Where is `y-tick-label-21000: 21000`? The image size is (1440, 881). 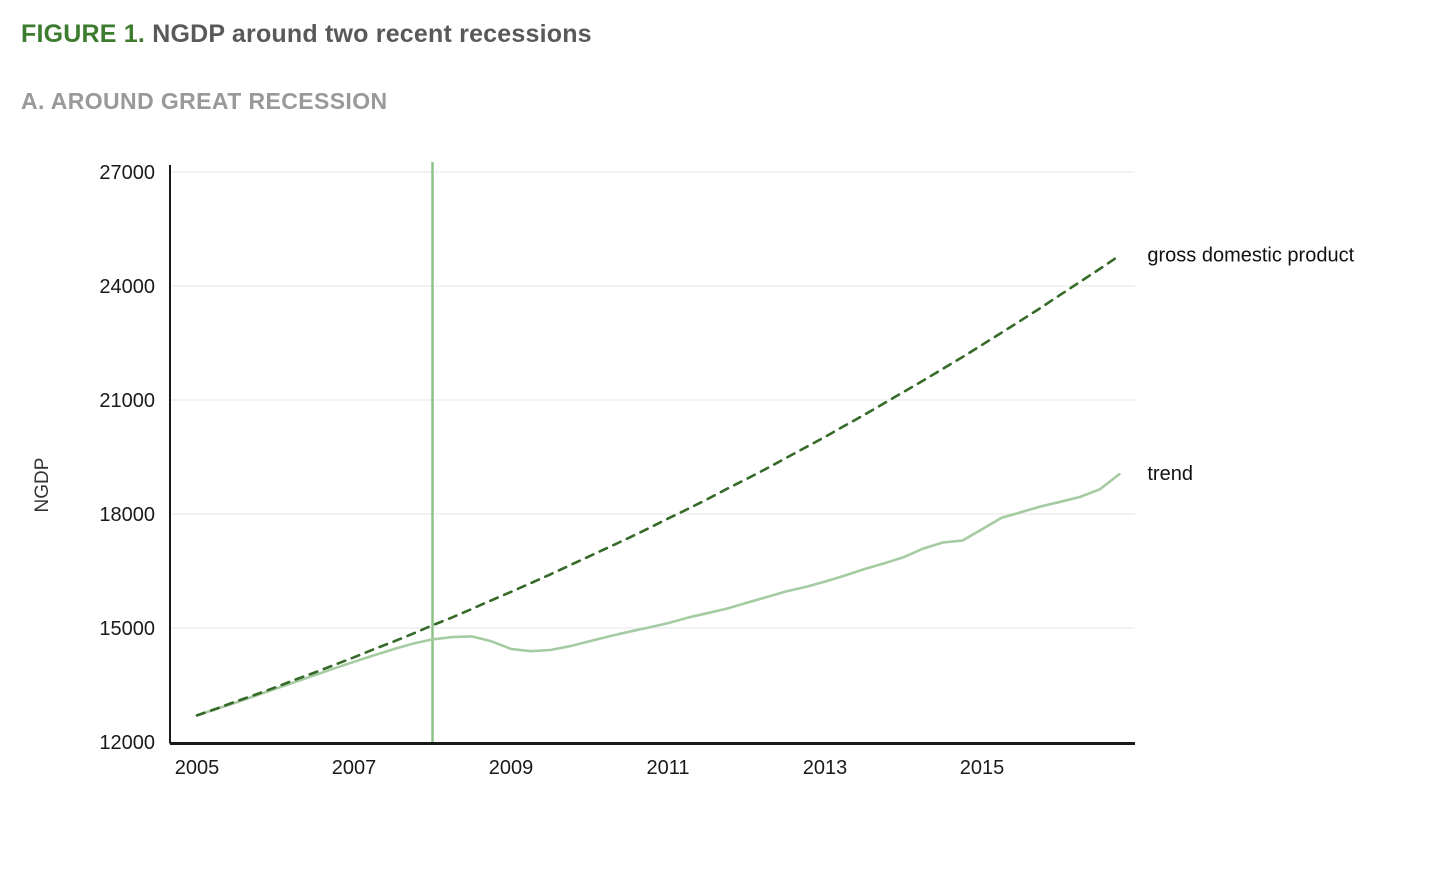
y-tick-label-21000: 21000 is located at coordinates (127, 401).